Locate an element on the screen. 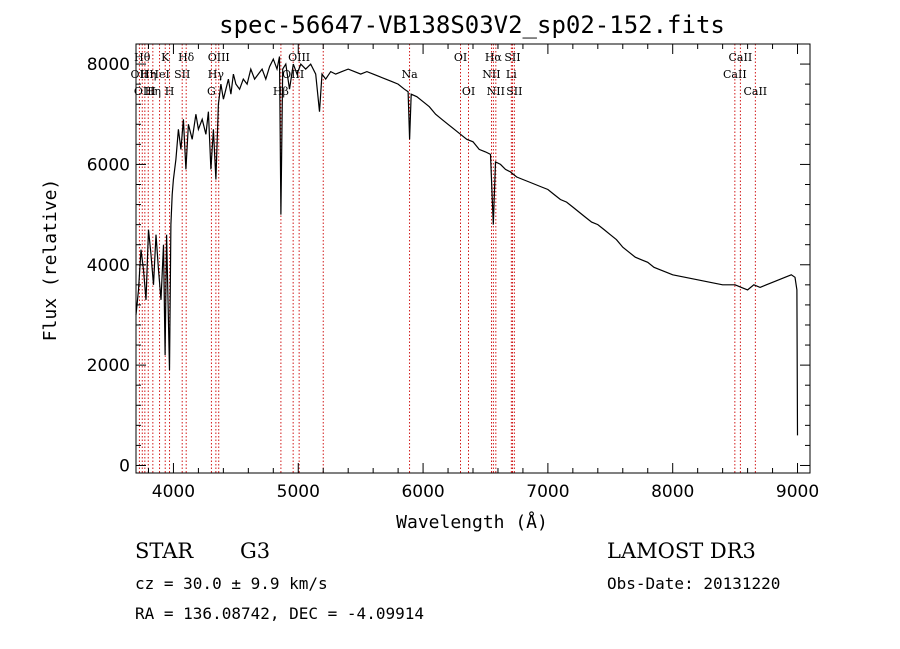 This screenshot has width=900, height=649. x-tick-label: 7000 is located at coordinates (547, 492).